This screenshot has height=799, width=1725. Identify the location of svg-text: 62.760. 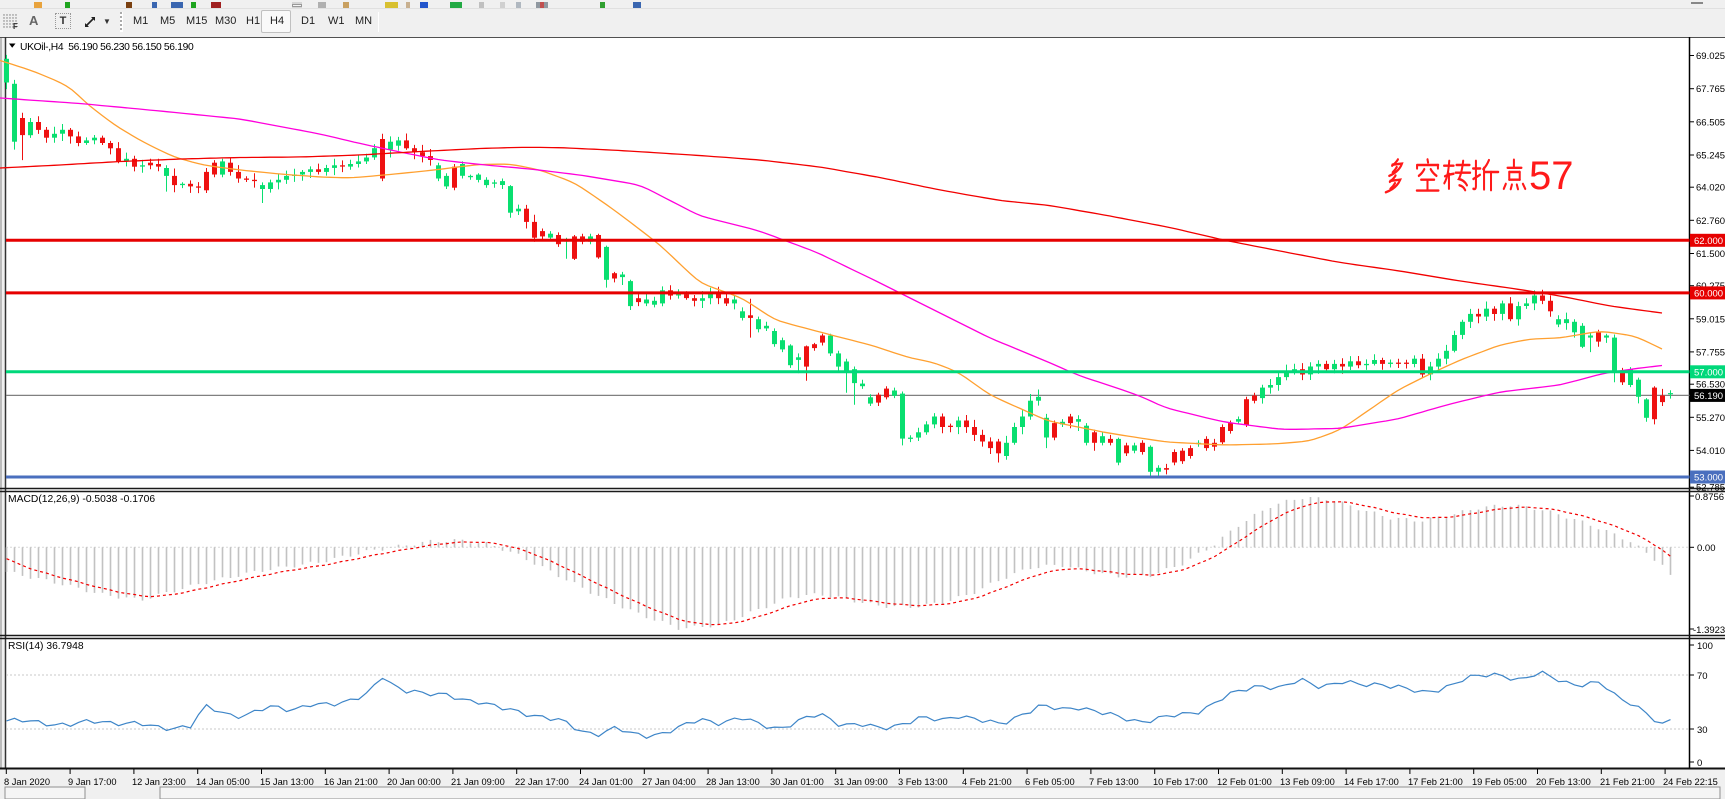
(1710, 221).